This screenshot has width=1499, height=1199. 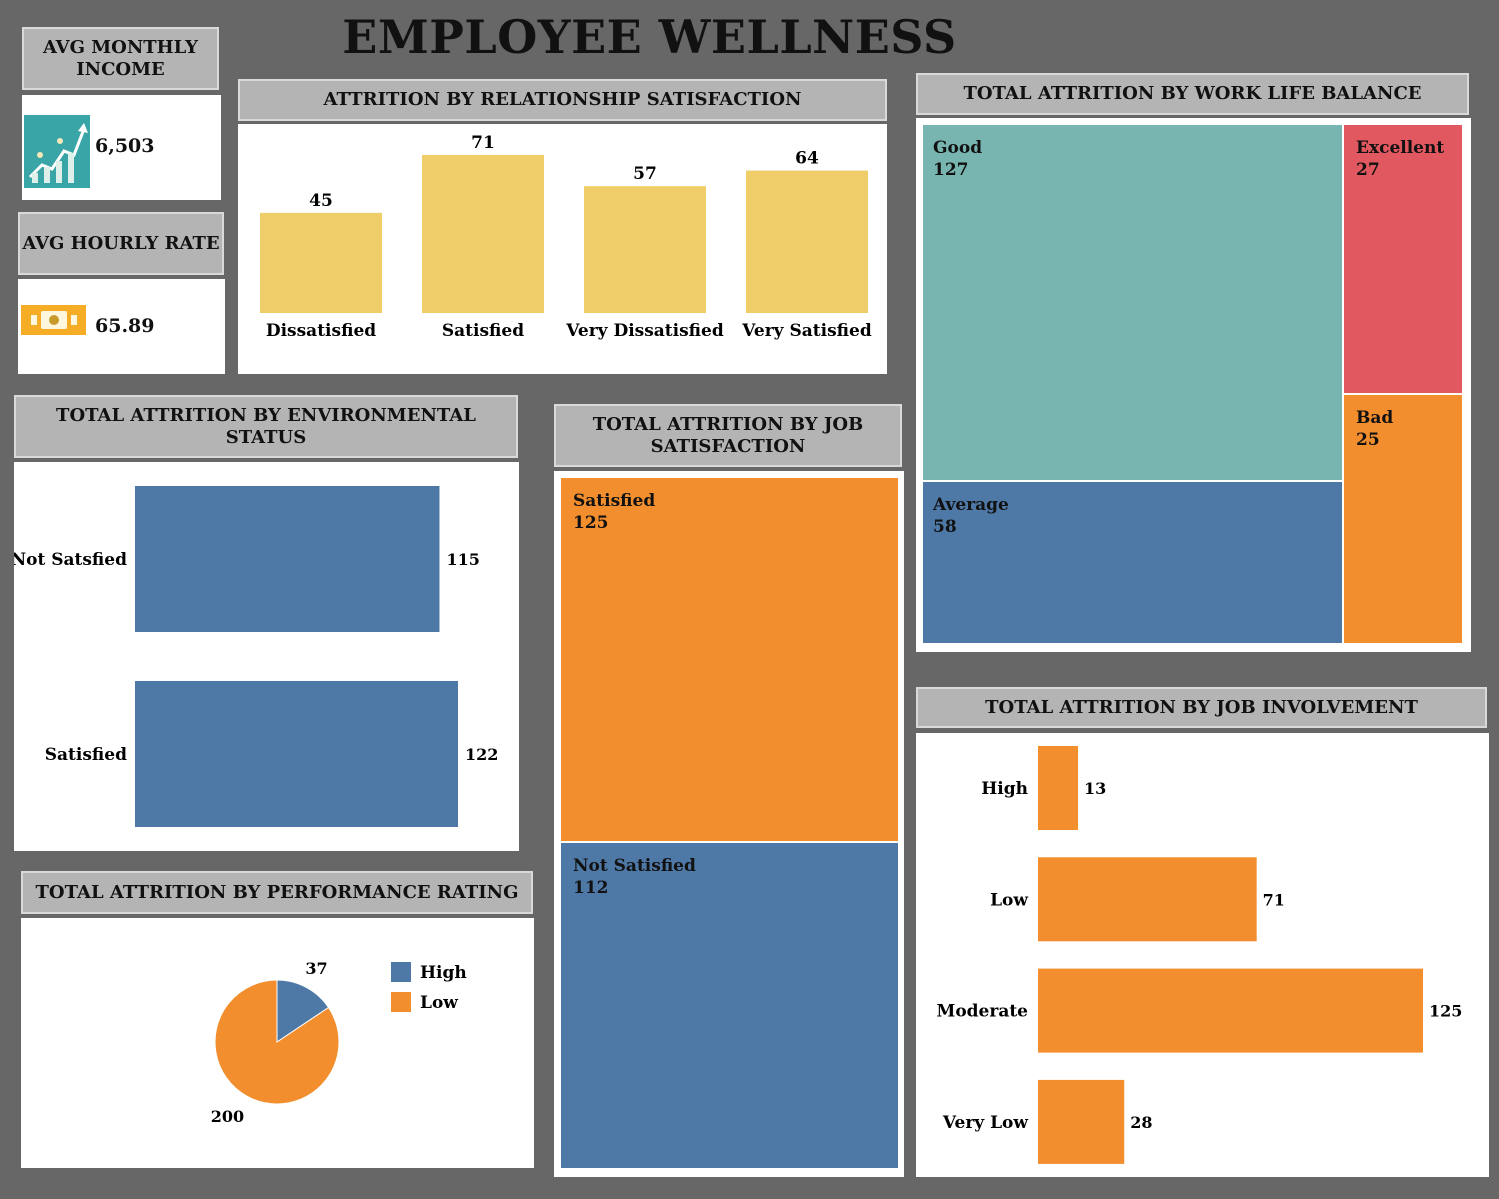 I want to click on treemap-label: Not Satisfied, so click(x=634, y=866).